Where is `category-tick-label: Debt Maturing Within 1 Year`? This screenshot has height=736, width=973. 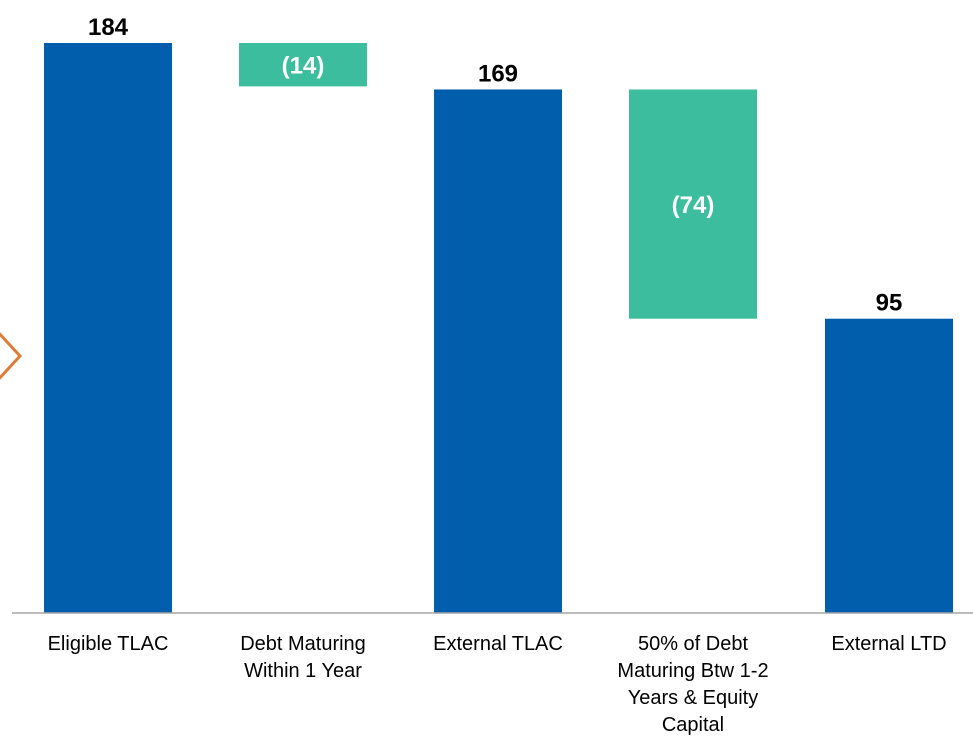 category-tick-label: Debt Maturing Within 1 Year is located at coordinates (303, 657).